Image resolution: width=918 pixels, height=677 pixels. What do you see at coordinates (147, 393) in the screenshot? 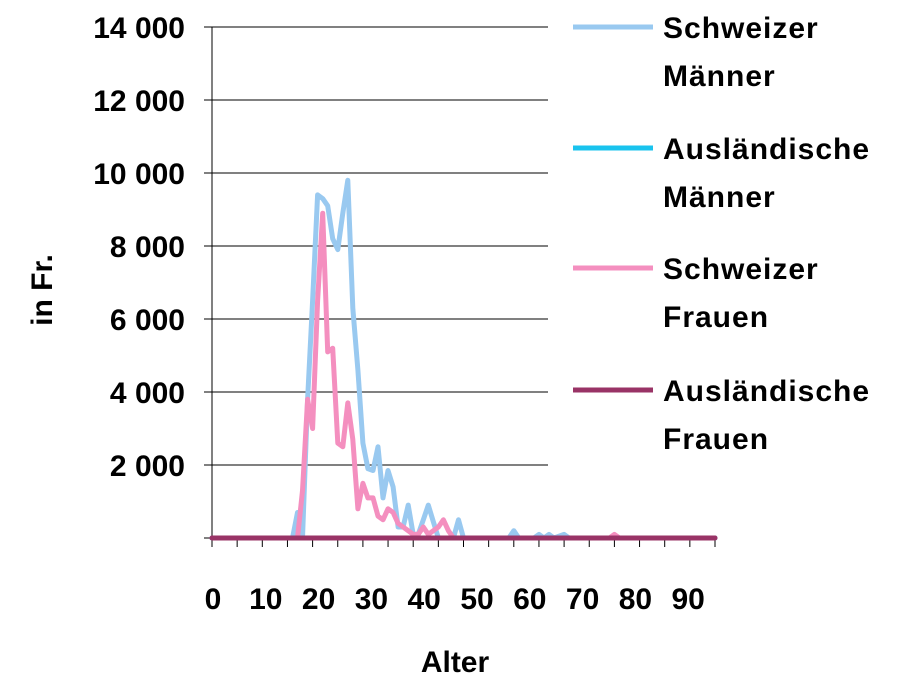
I see `y-tick-label: 4 000` at bounding box center [147, 393].